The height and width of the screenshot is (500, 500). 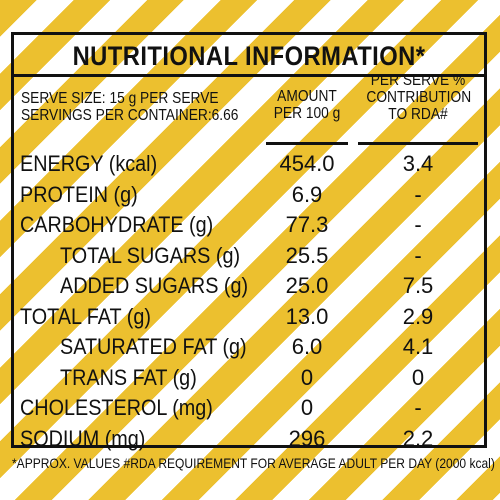 What do you see at coordinates (250, 164) in the screenshot?
I see `table-row: ENERGY (kcal) 454.0 3.4` at bounding box center [250, 164].